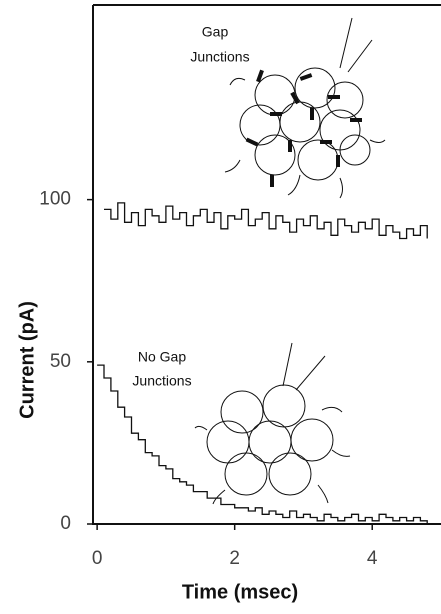 Image resolution: width=441 pixels, height=614 pixels. Describe the element at coordinates (97, 558) in the screenshot. I see `x-tick-label: 0` at that location.